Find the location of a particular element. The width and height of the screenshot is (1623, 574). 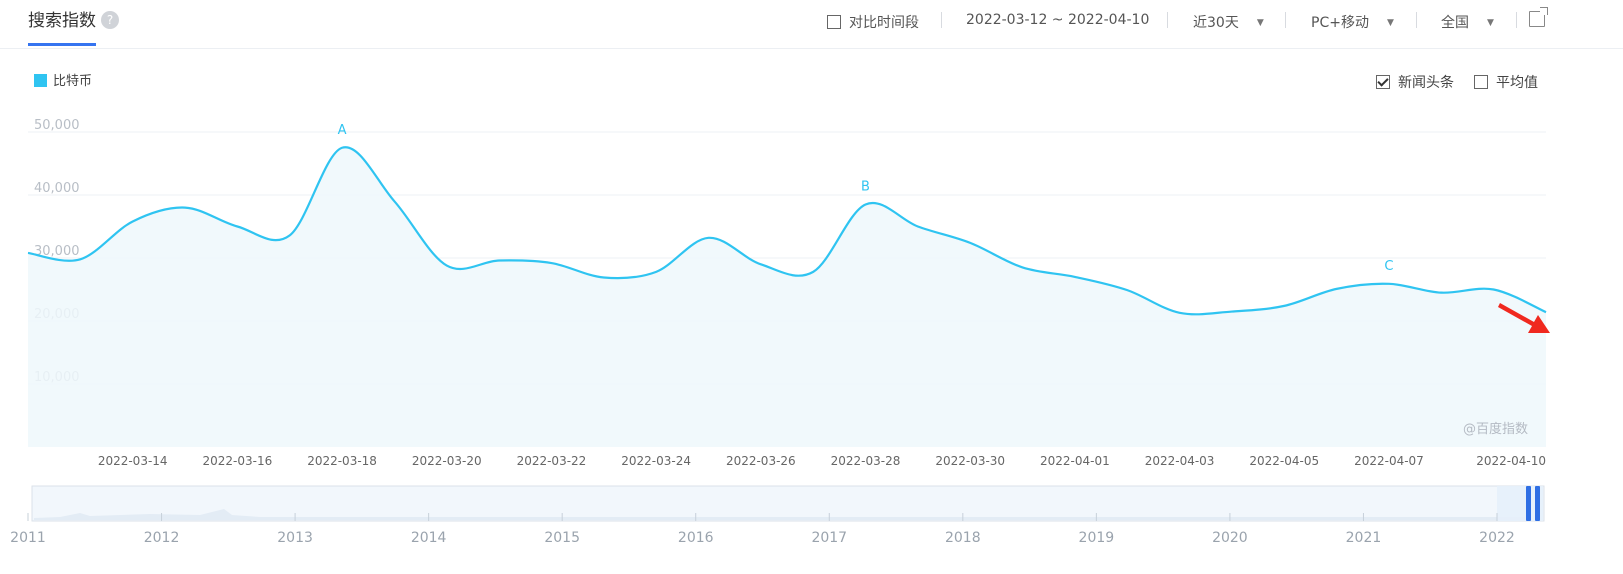

overview-year-label: 2020 is located at coordinates (1230, 538).